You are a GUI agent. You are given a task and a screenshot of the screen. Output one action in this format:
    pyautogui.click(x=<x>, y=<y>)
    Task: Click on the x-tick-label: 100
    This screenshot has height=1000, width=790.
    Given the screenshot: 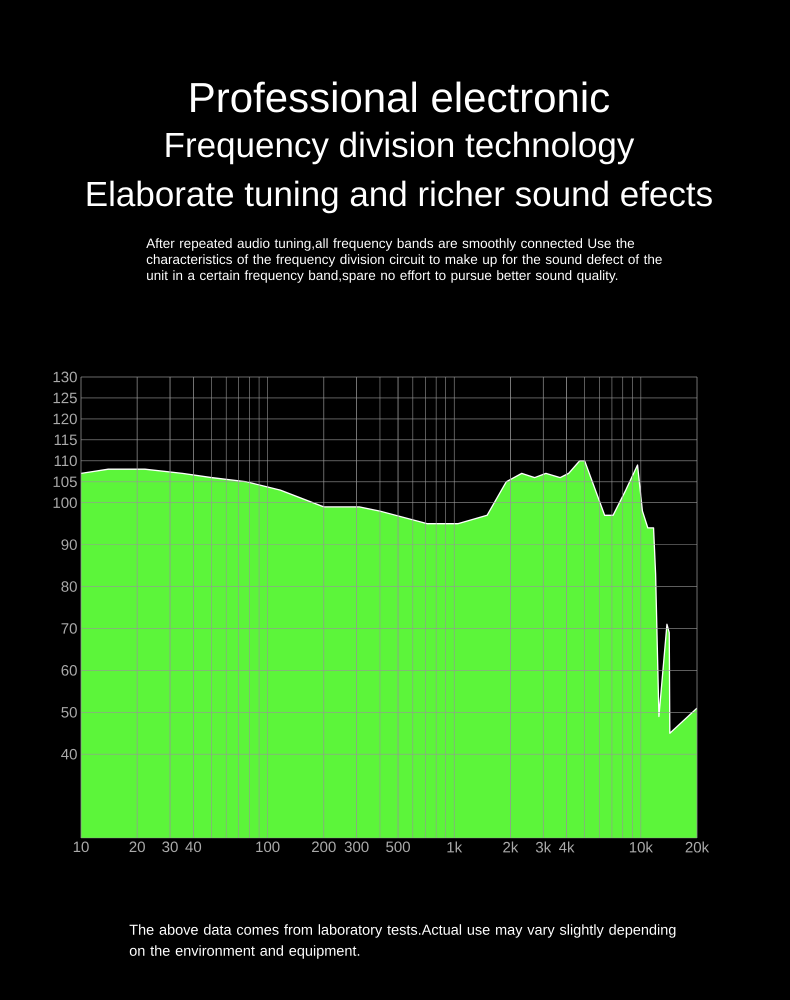 What is the action you would take?
    pyautogui.click(x=268, y=847)
    